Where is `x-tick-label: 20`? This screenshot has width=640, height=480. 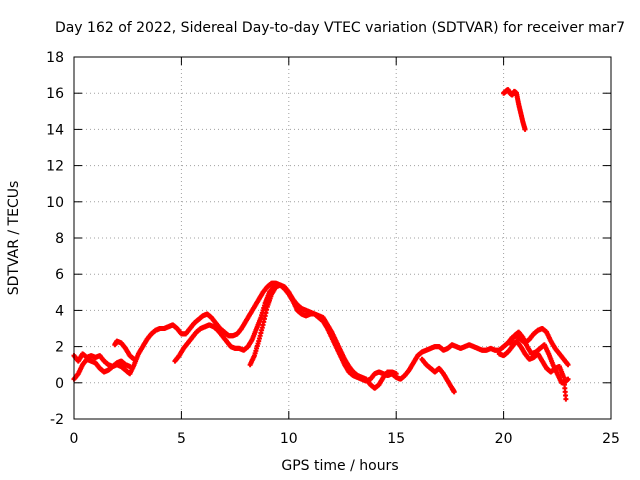
x-tick-label: 20 is located at coordinates (504, 439).